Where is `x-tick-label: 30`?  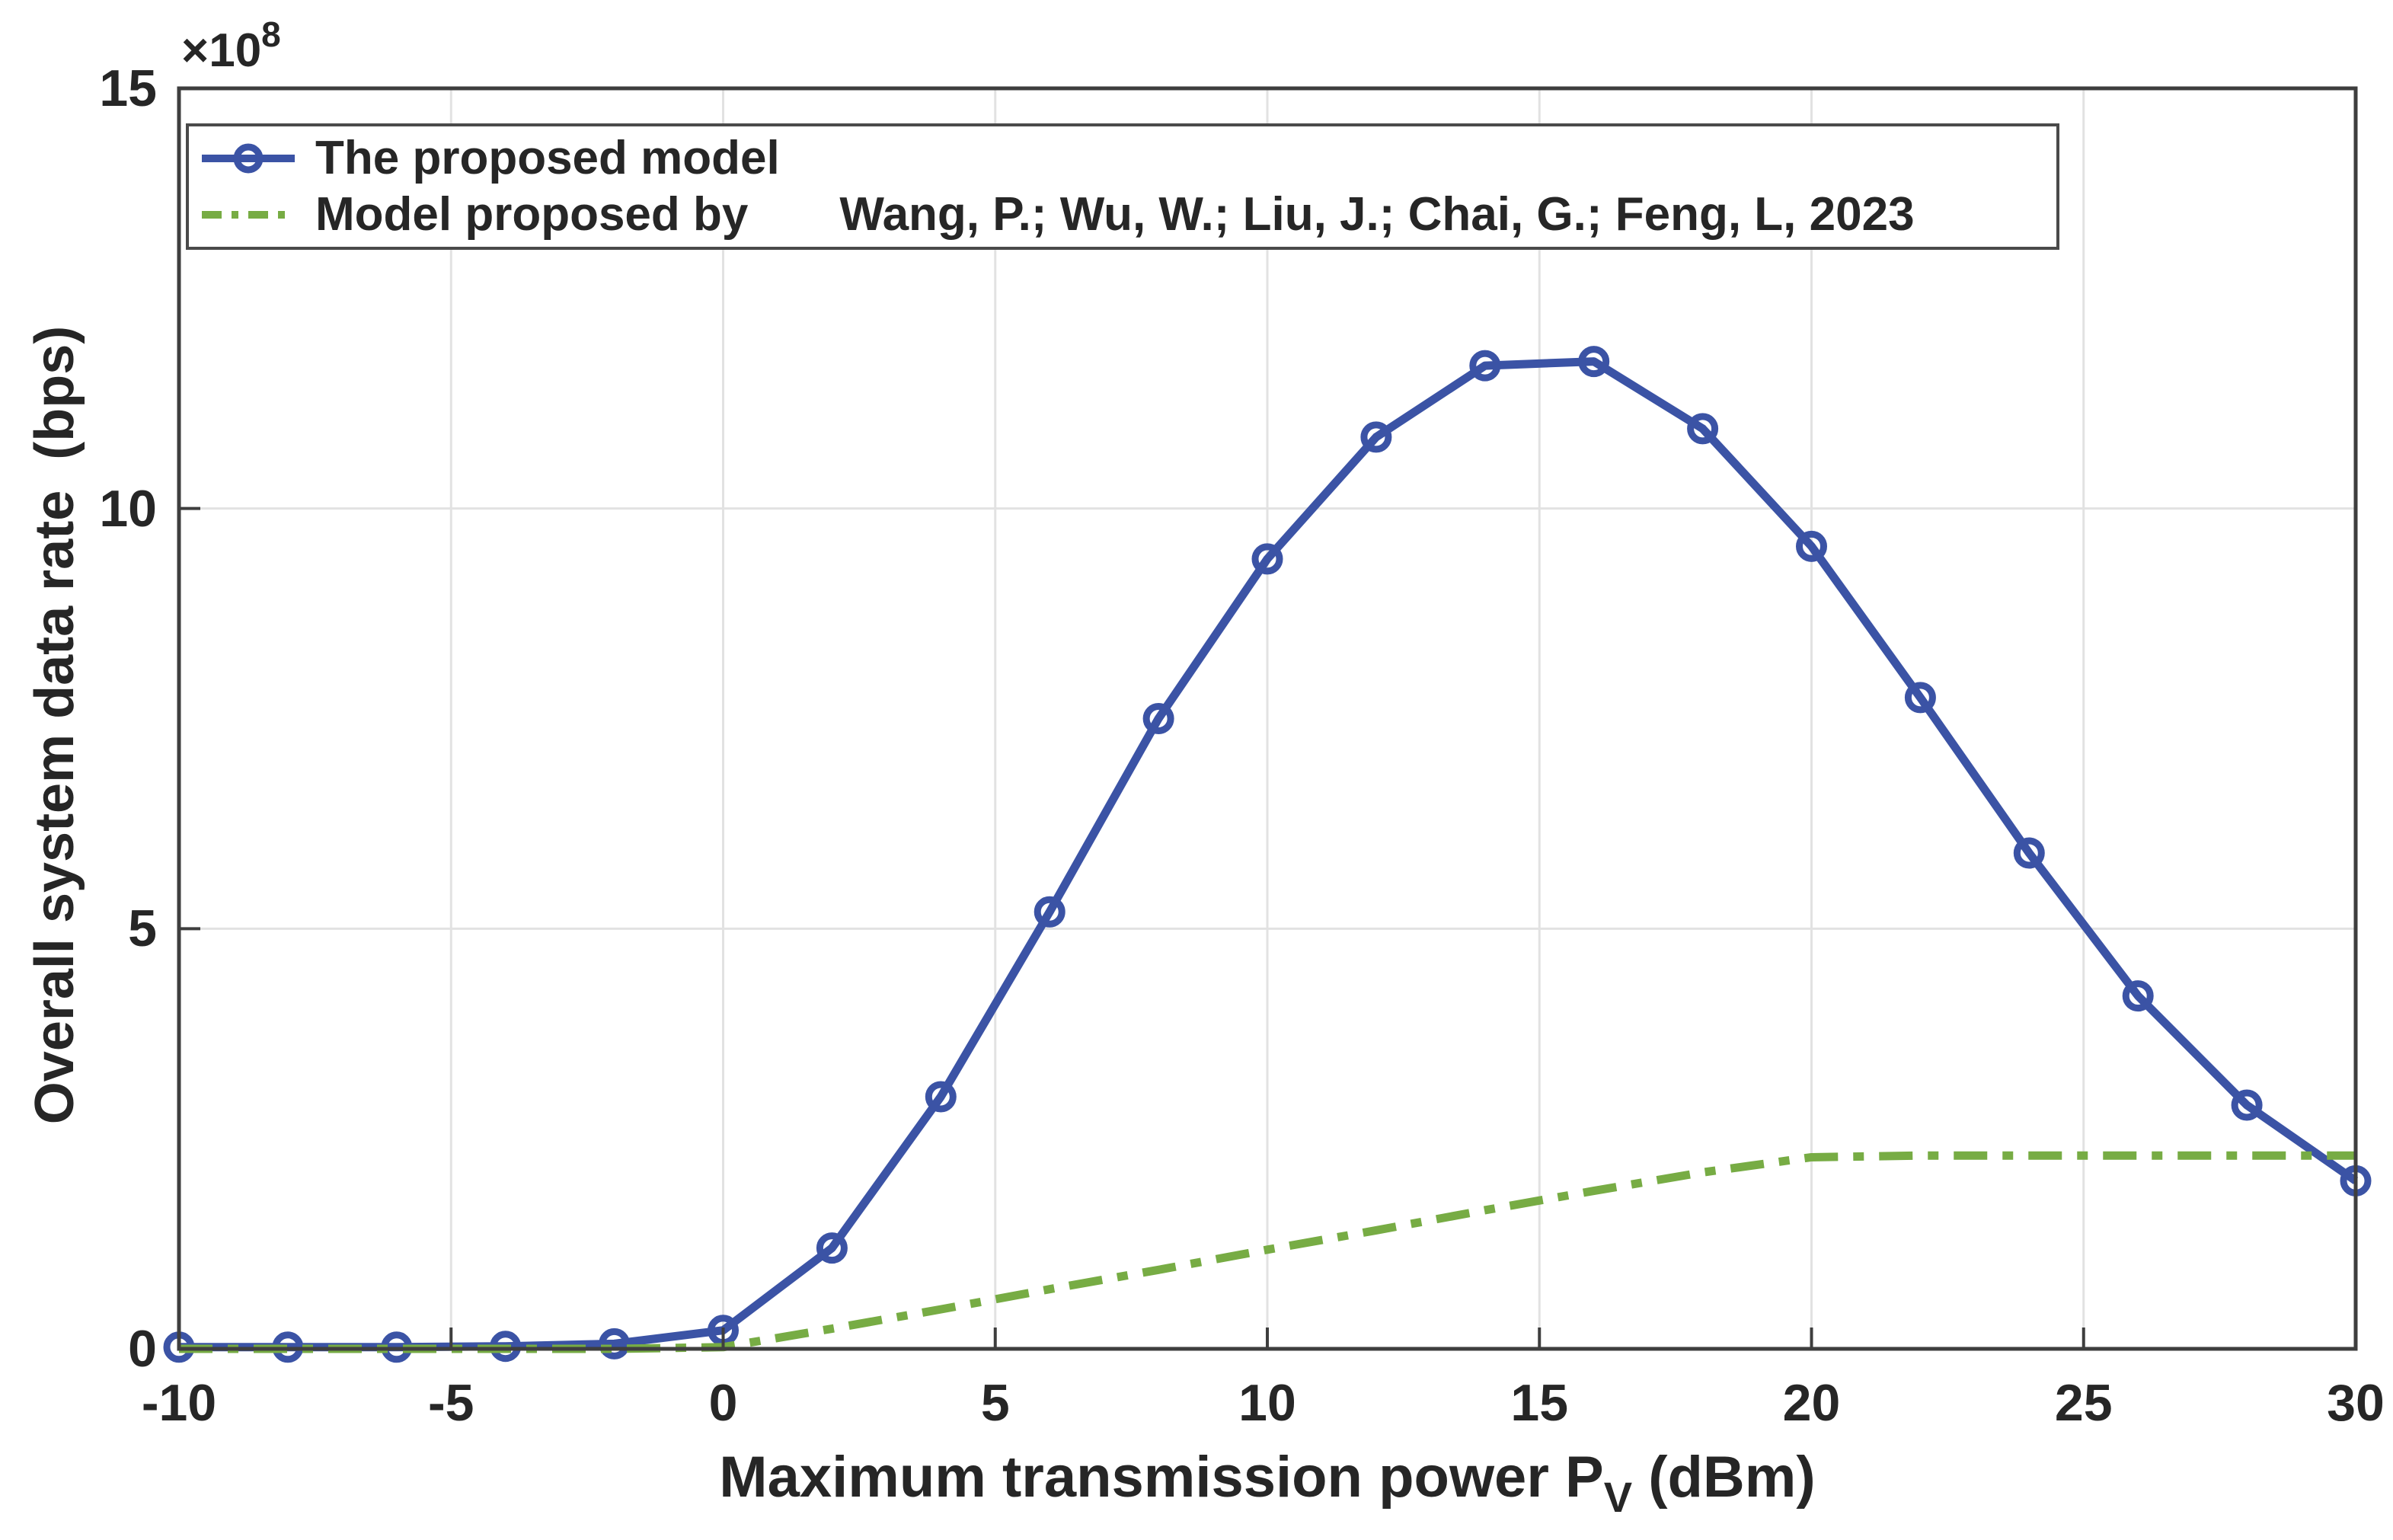
x-tick-label: 30 is located at coordinates (2356, 1403).